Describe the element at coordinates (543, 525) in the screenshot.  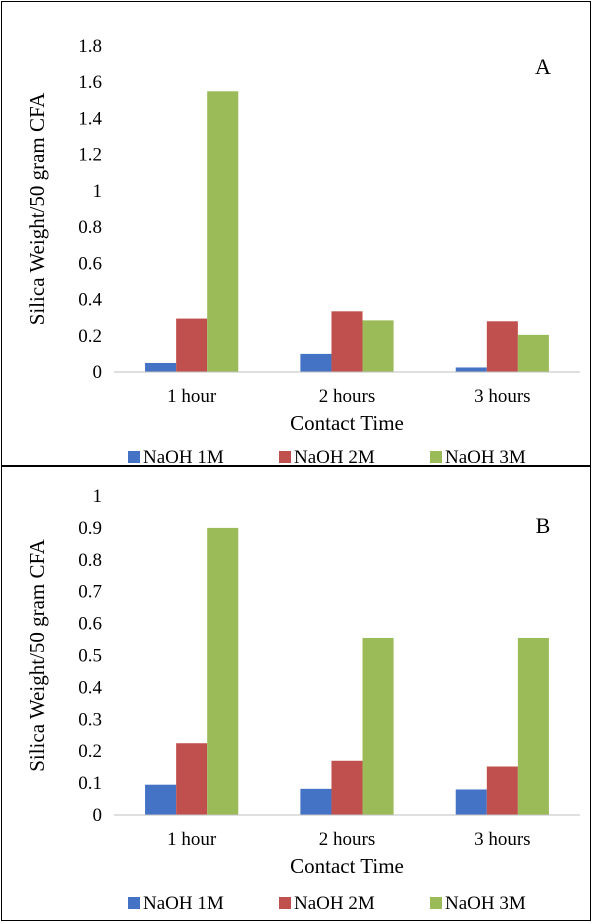
I see `panel-label: B` at that location.